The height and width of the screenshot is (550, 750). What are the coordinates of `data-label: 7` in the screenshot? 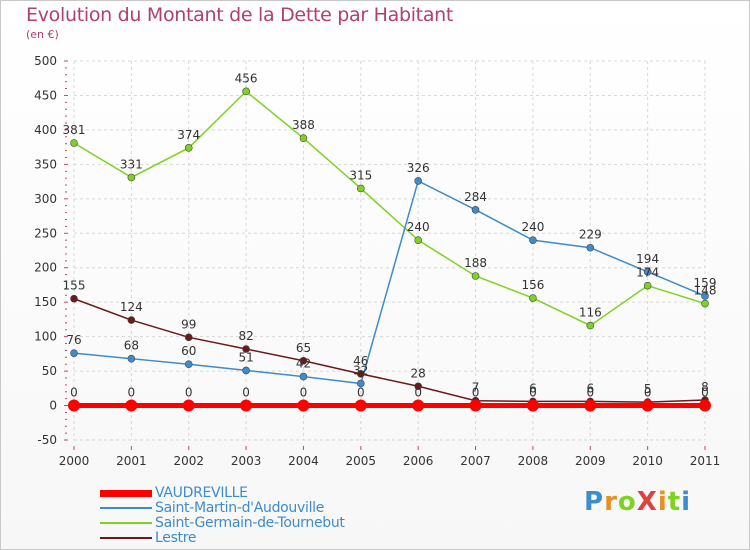 It's located at (476, 388).